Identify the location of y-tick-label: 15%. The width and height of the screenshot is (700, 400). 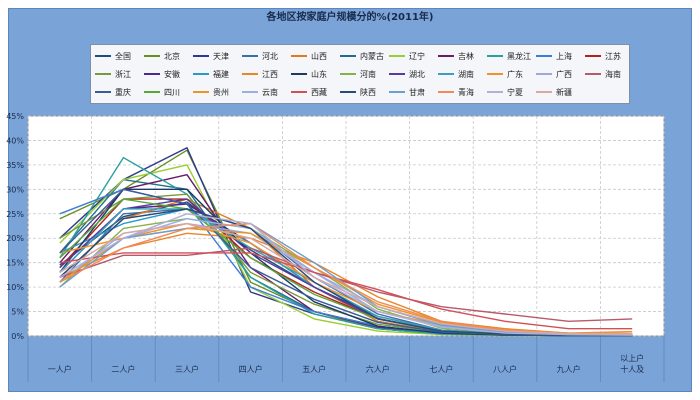
(15, 263).